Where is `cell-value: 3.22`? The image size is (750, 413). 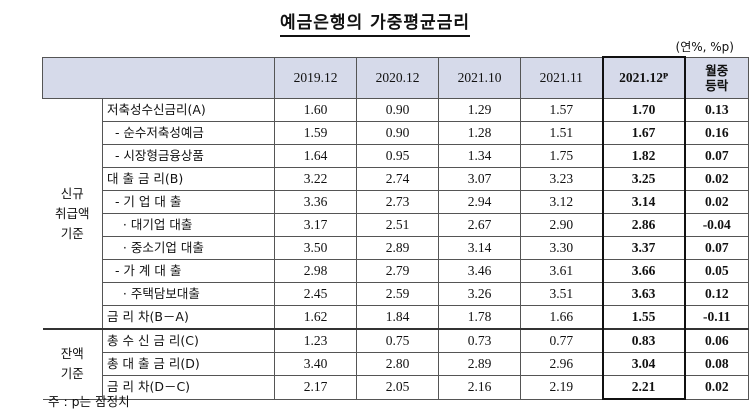
cell-value: 3.22 is located at coordinates (315, 179).